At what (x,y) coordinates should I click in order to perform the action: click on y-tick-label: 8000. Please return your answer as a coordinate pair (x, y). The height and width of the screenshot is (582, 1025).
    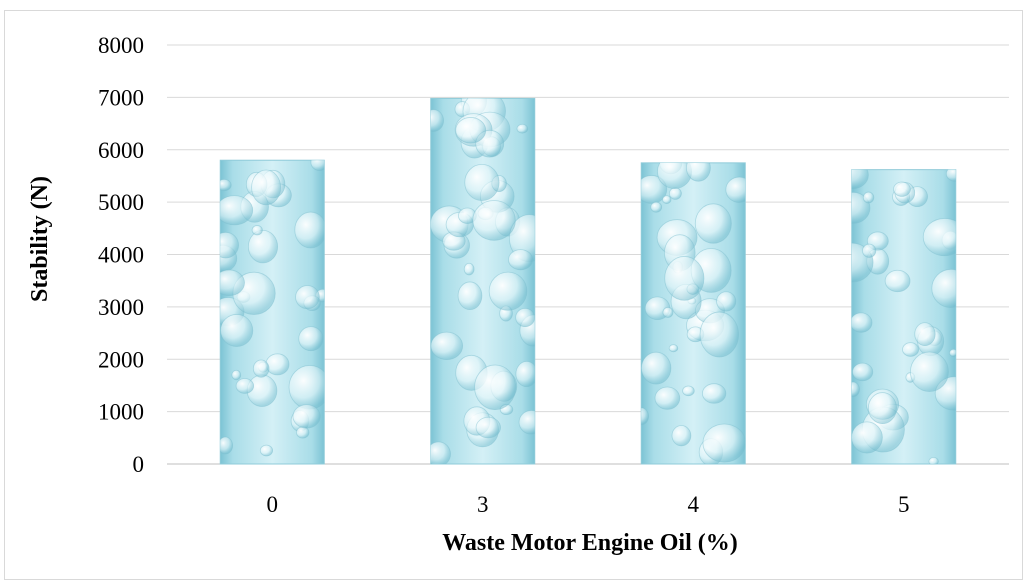
    Looking at the image, I should click on (121, 45).